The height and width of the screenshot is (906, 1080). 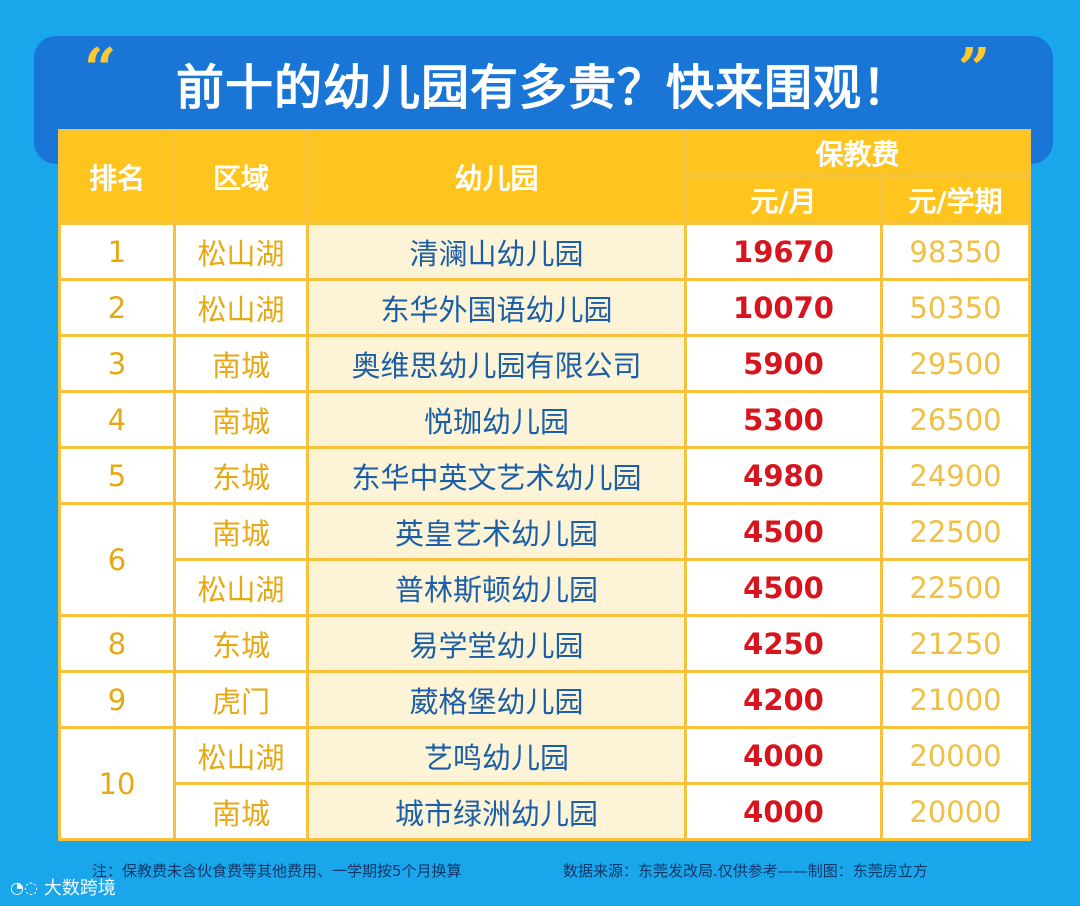 I want to click on table-row: 1 松山湖 清澜山幼儿园 19670 98350, so click(x=545, y=251).